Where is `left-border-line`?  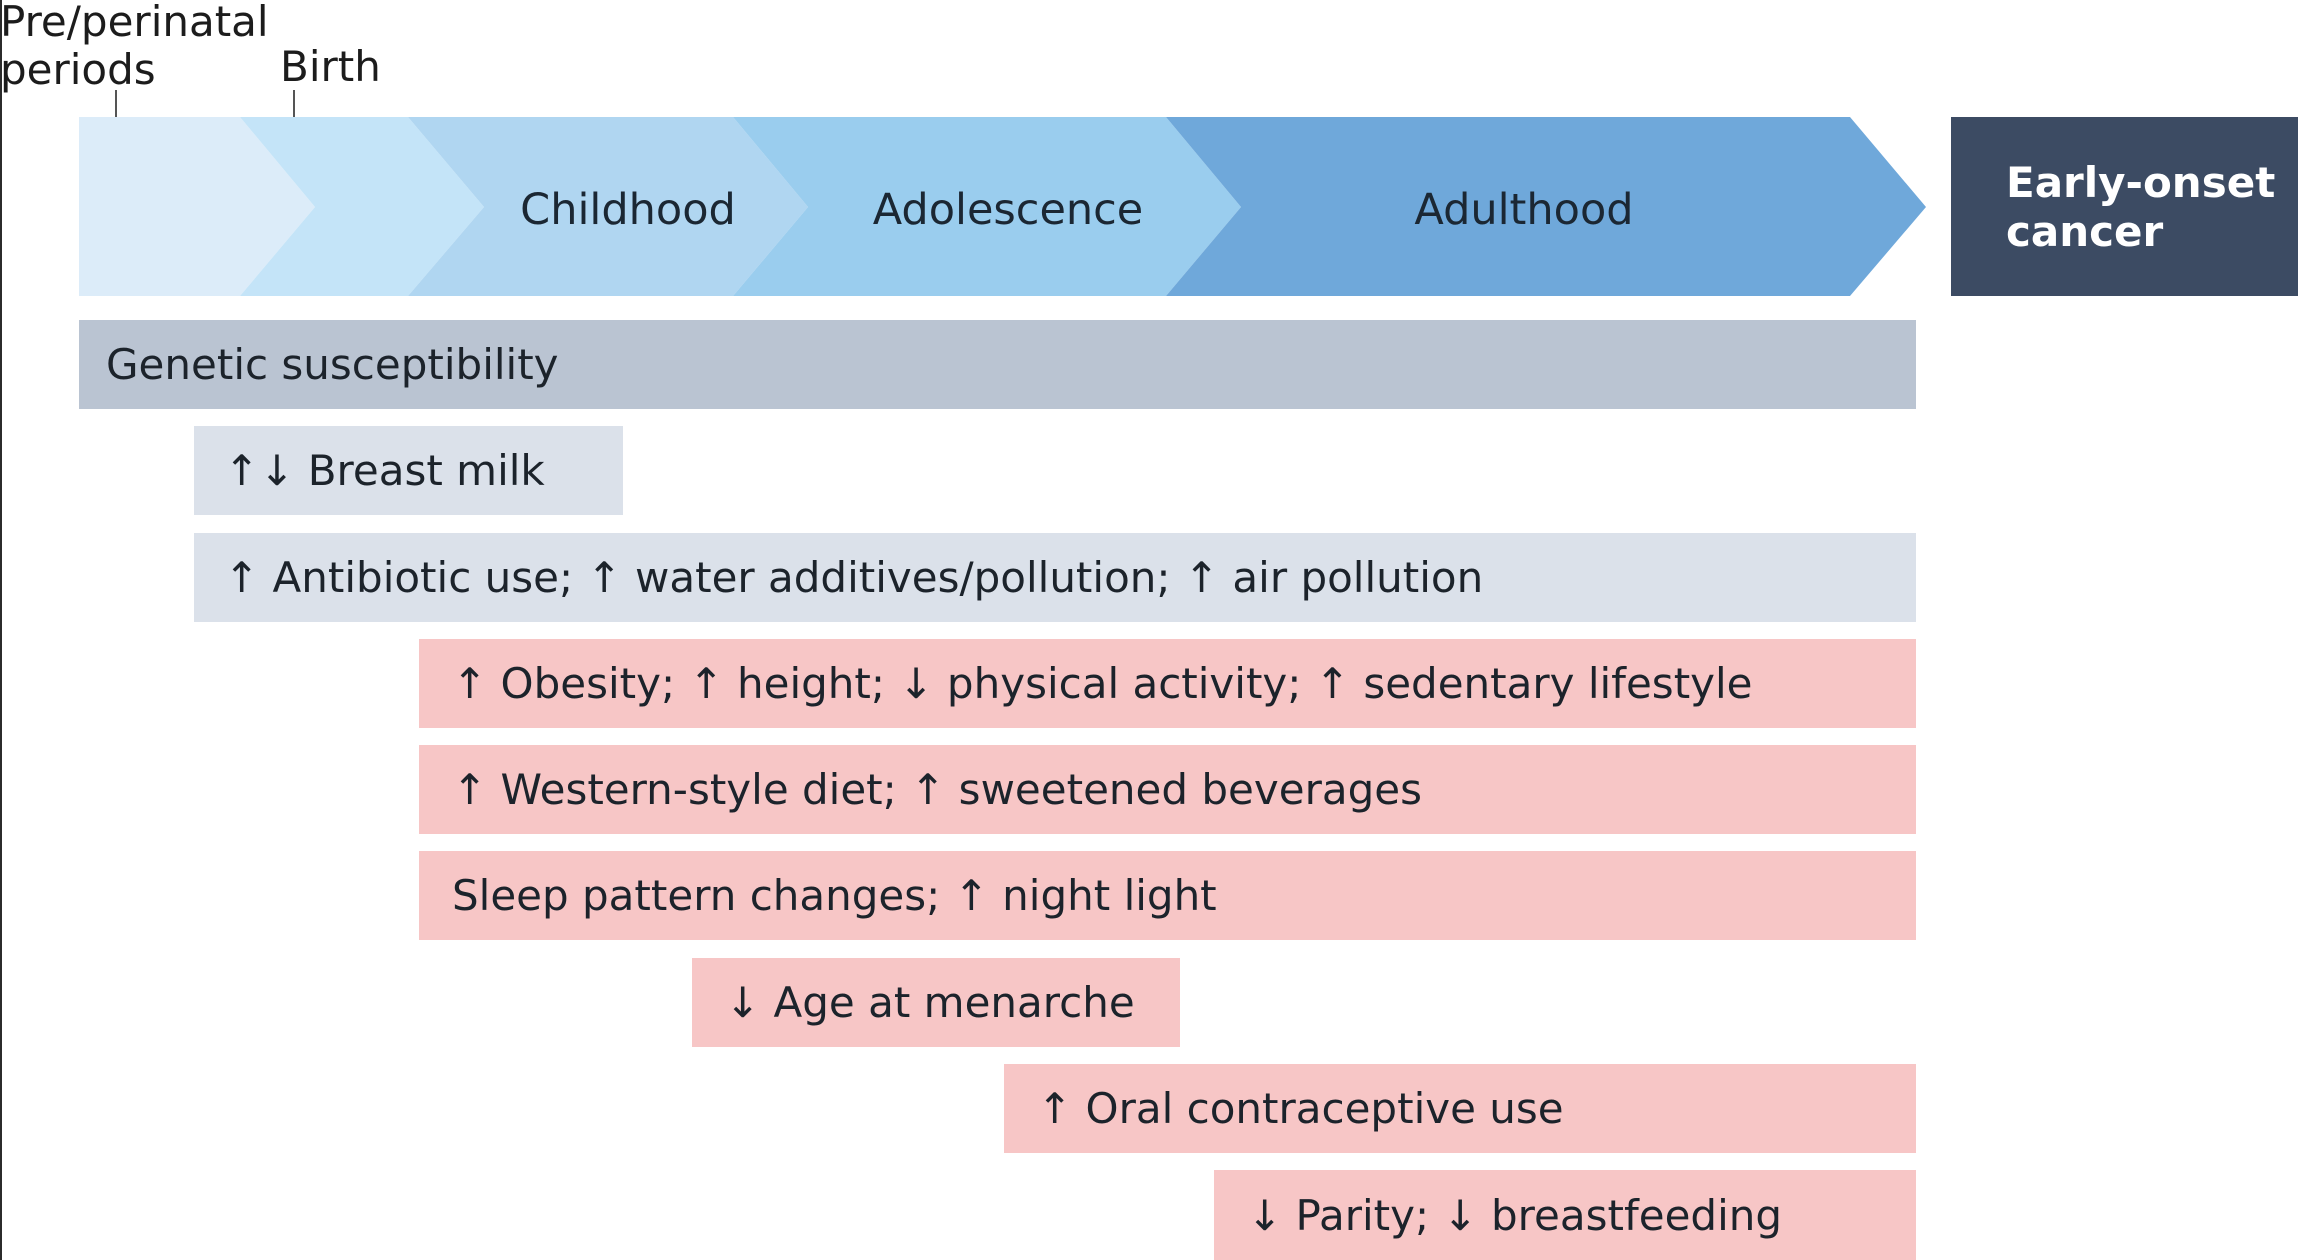 left-border-line is located at coordinates (1, 630).